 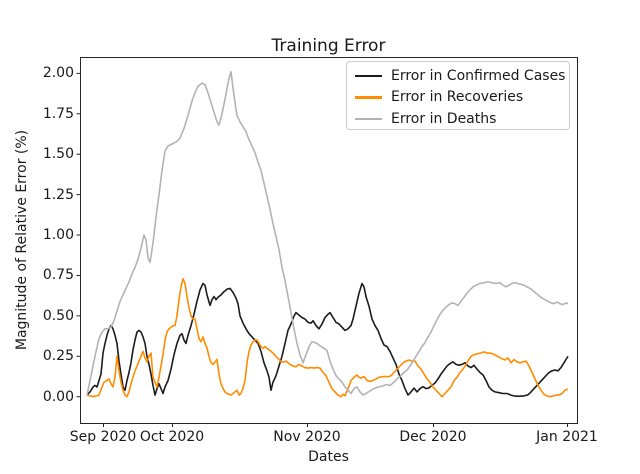 I want to click on x-tick-label: Jan 2021, so click(x=567, y=437).